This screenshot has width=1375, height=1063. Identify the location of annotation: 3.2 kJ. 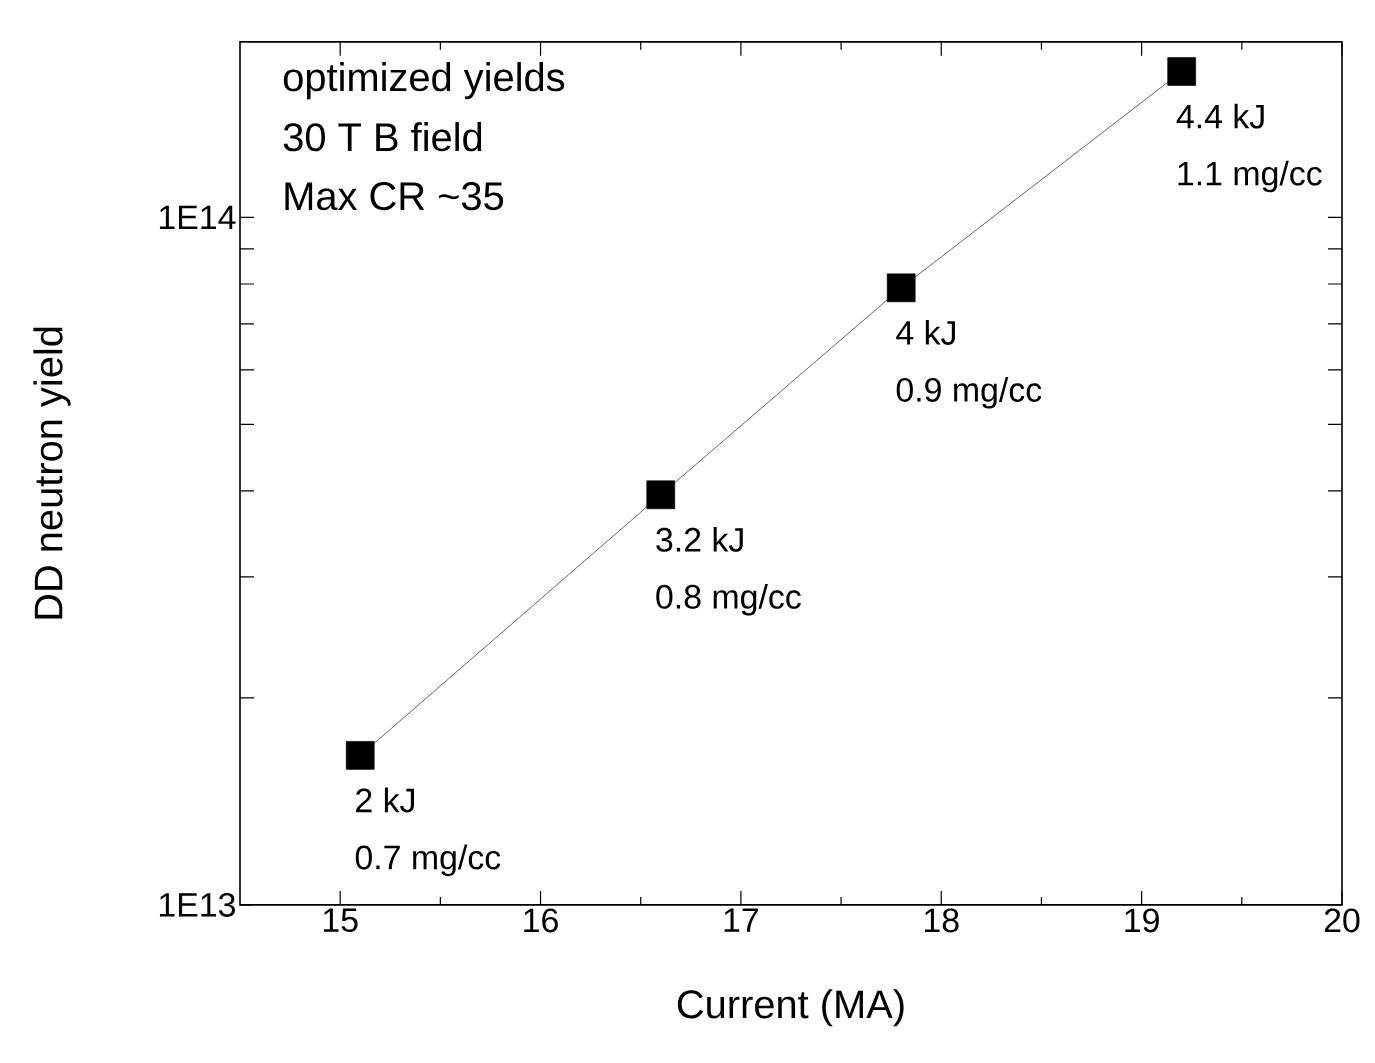
(699, 539).